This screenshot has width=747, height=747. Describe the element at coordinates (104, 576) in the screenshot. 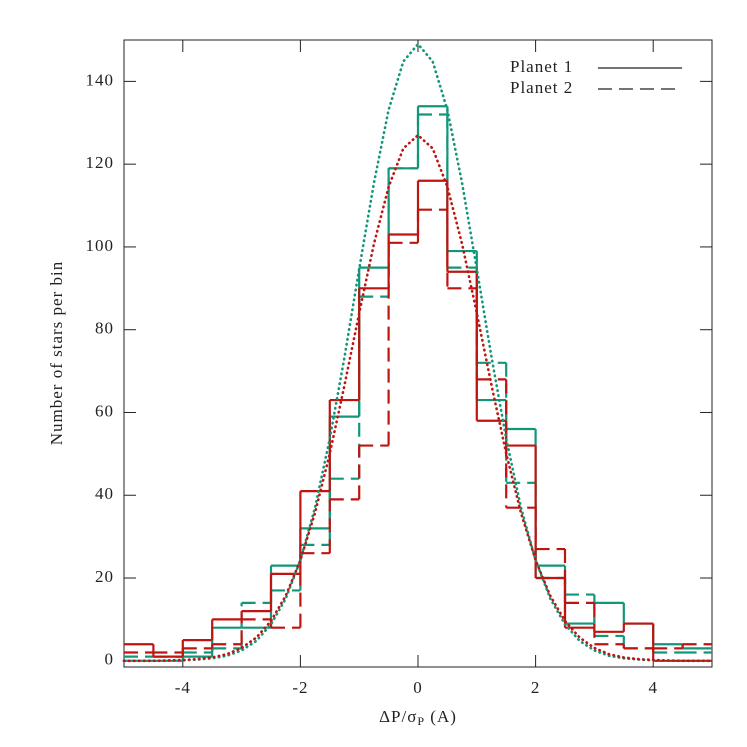

I see `y-tick-label: 20` at that location.